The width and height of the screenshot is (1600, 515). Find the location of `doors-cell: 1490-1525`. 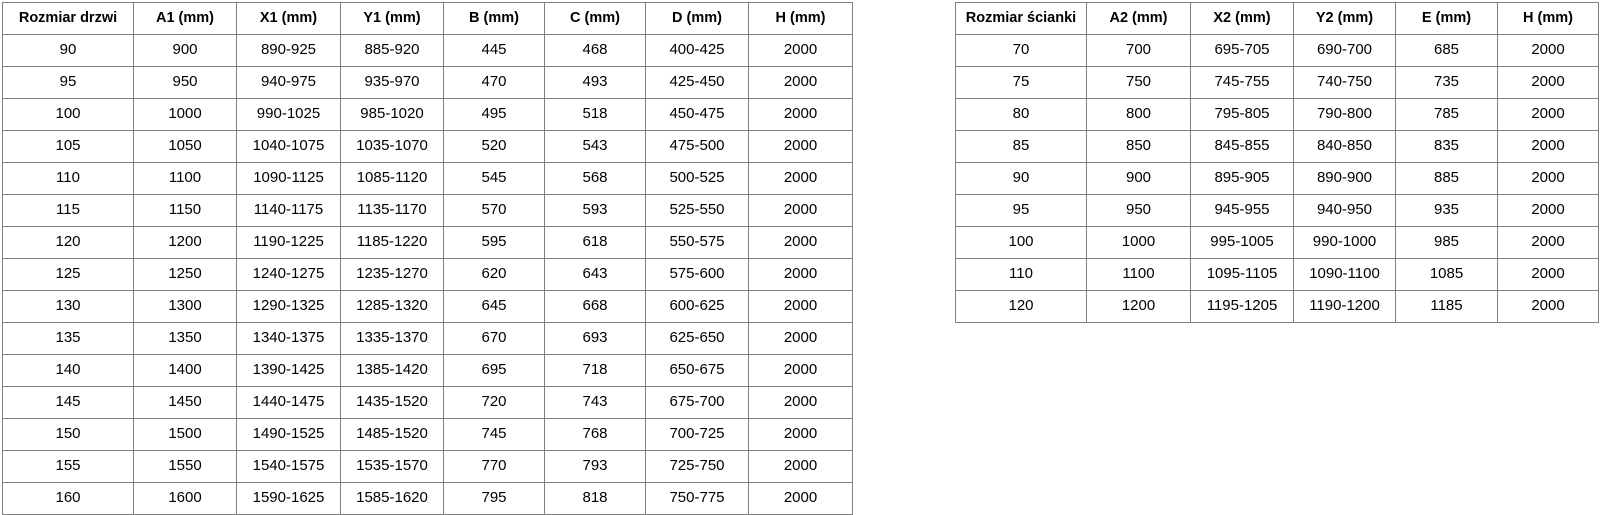

doors-cell: 1490-1525 is located at coordinates (288, 434).